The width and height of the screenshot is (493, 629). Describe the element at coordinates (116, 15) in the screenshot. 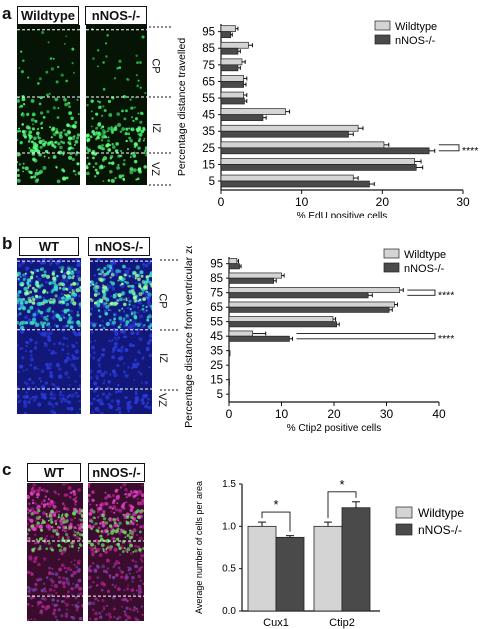

I see `micrograph-label-knockout: nNOS-/-` at that location.